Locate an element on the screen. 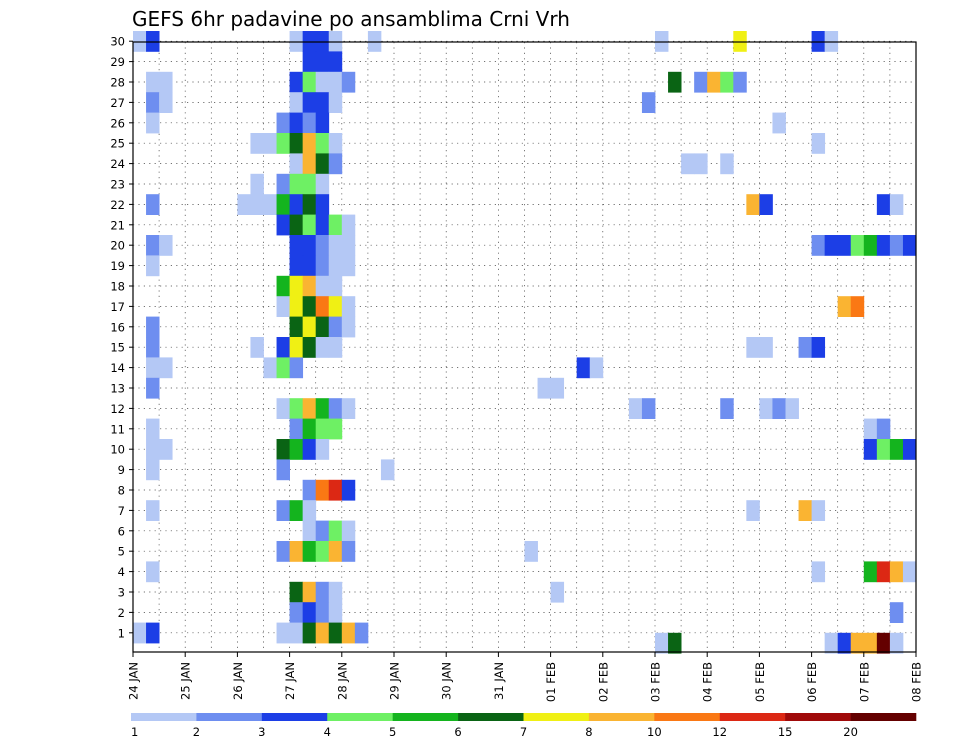 The width and height of the screenshot is (960, 742). y-tick-label: 23 is located at coordinates (117, 185).